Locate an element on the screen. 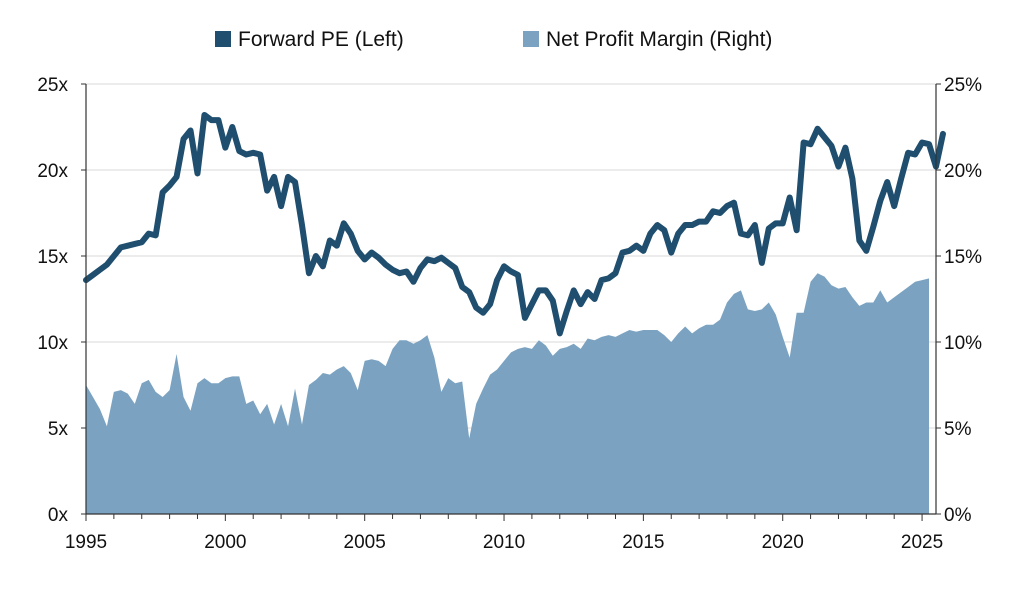  y-right-tick-label: 25% is located at coordinates (963, 85).